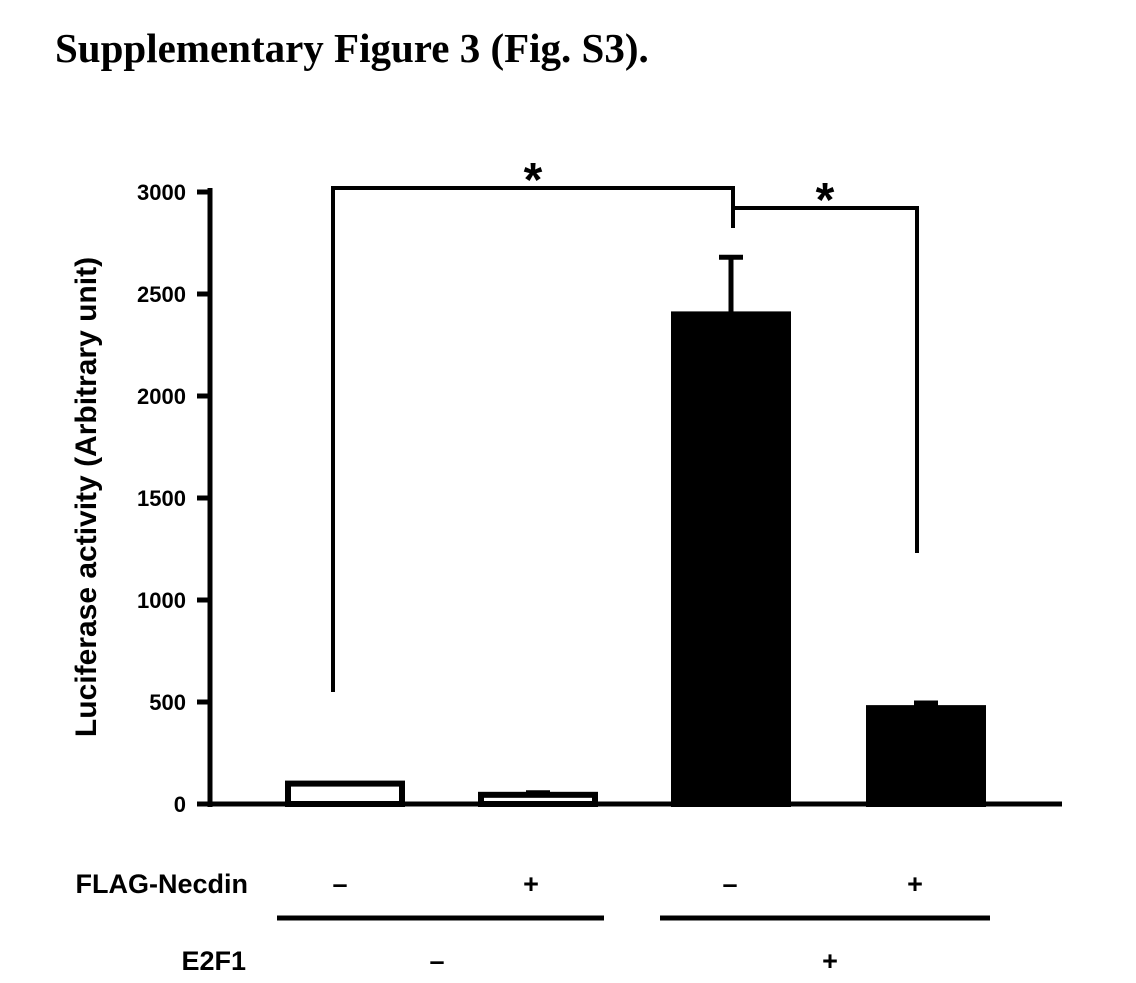  I want to click on y-tick-label: 0, so click(180, 804).